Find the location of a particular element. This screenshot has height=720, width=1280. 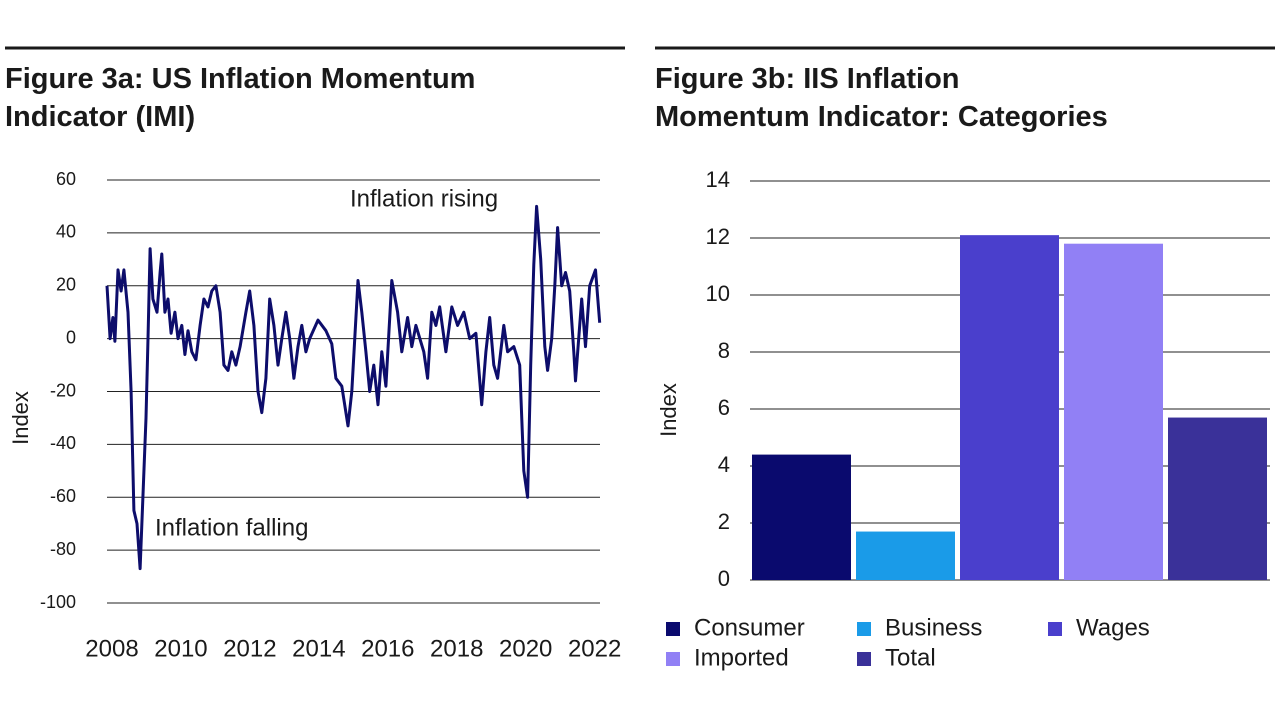

legend-label: Wages is located at coordinates (1113, 627).